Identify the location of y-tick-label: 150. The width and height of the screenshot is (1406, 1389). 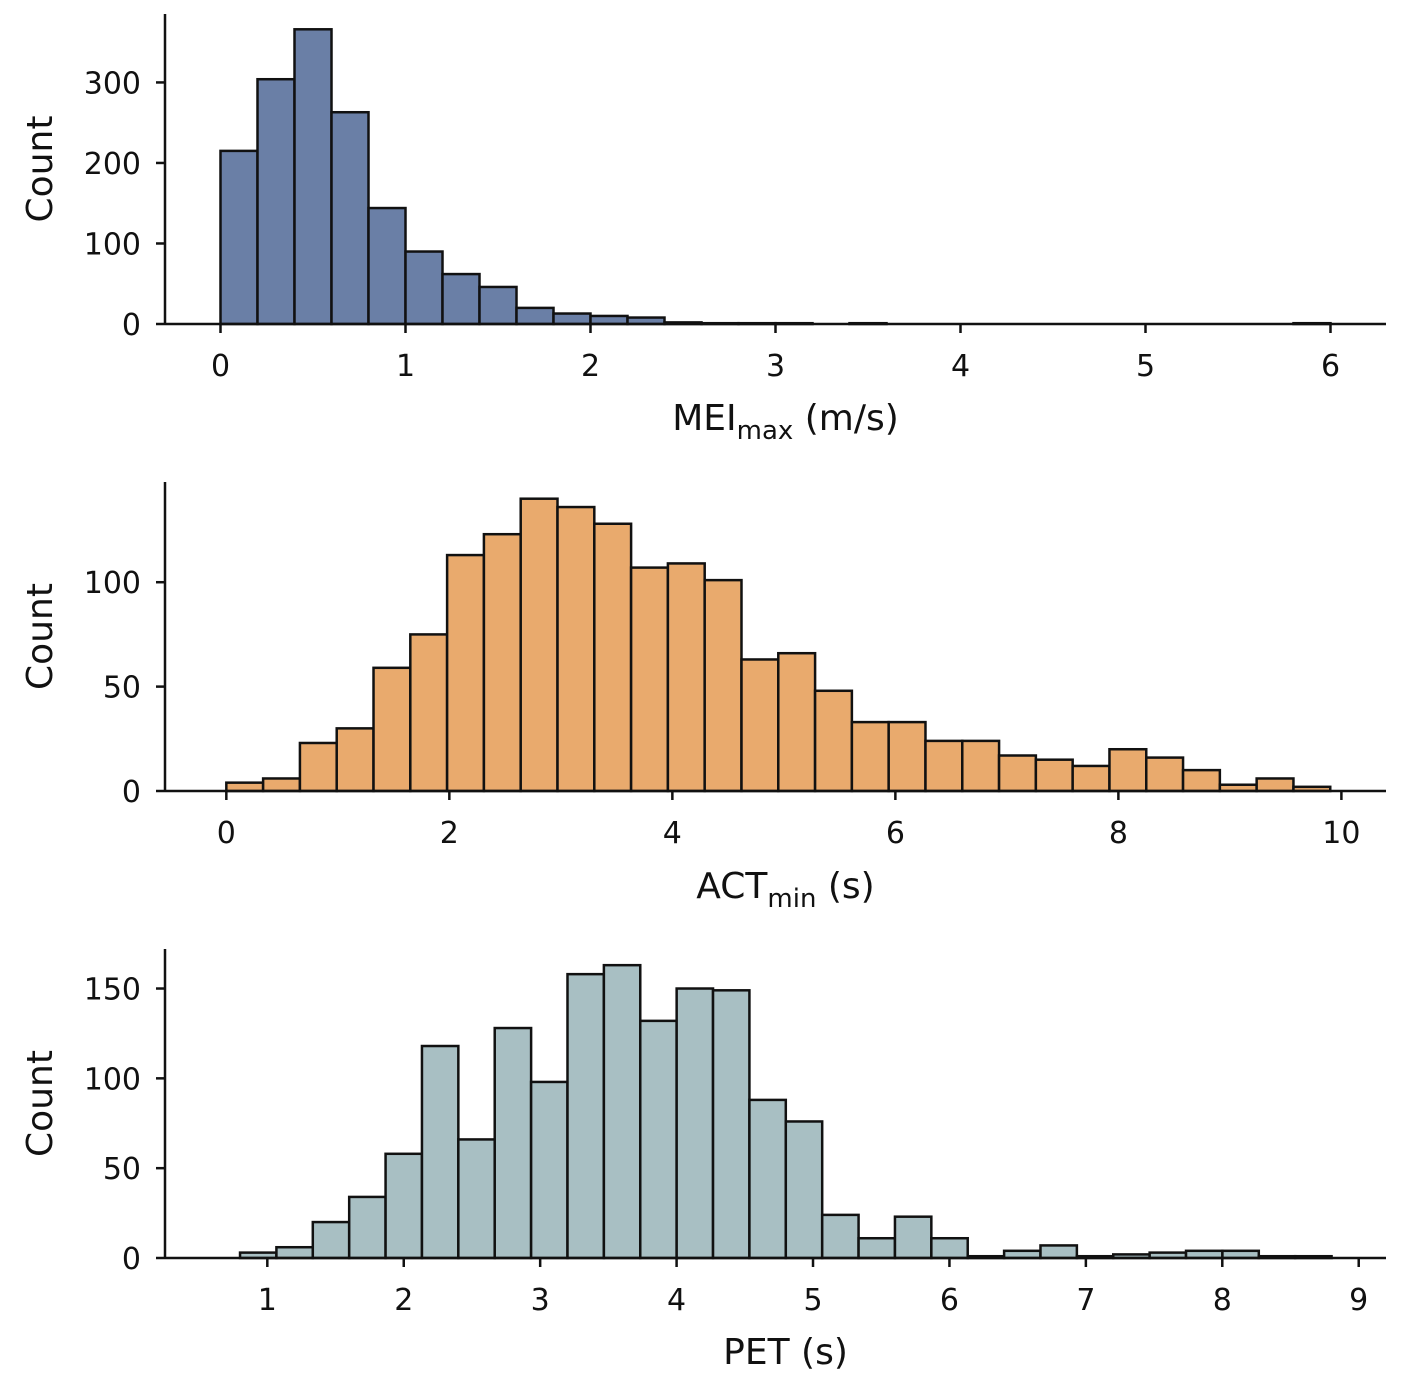
(112, 990).